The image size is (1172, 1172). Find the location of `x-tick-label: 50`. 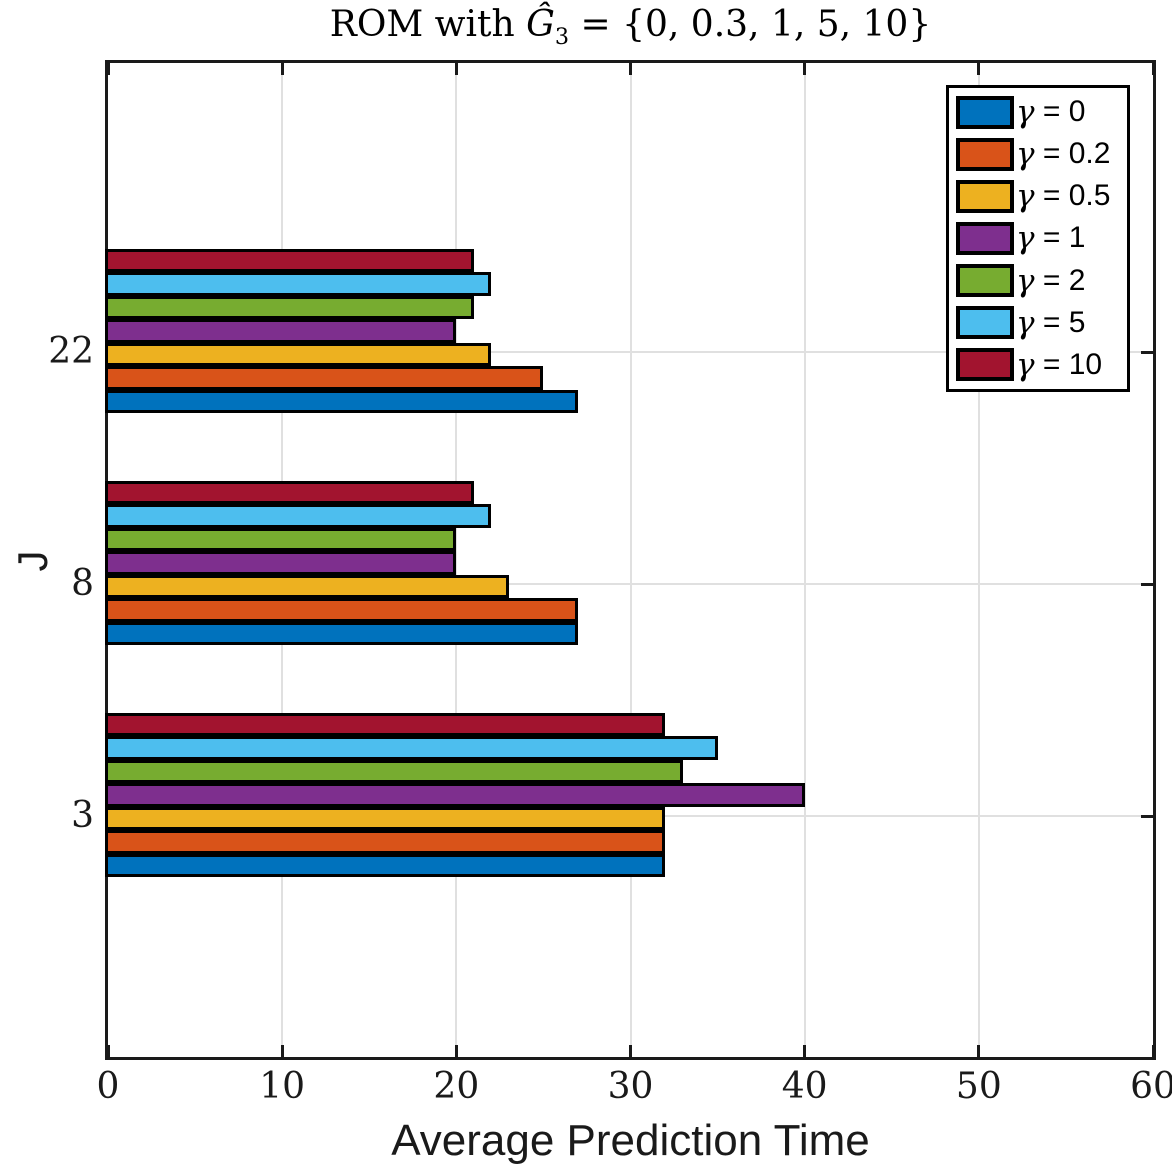

x-tick-label: 50 is located at coordinates (978, 1086).